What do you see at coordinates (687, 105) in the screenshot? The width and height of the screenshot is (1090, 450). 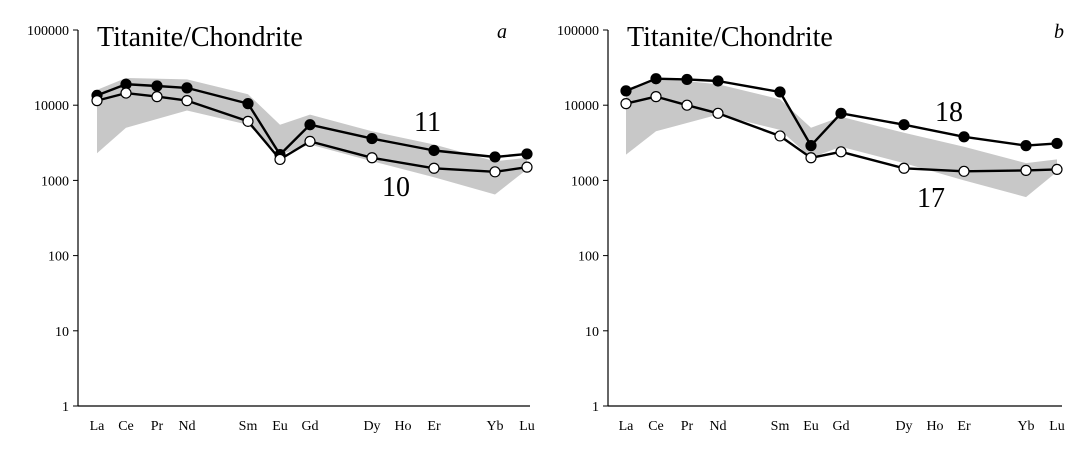 I see `point-17-pr` at bounding box center [687, 105].